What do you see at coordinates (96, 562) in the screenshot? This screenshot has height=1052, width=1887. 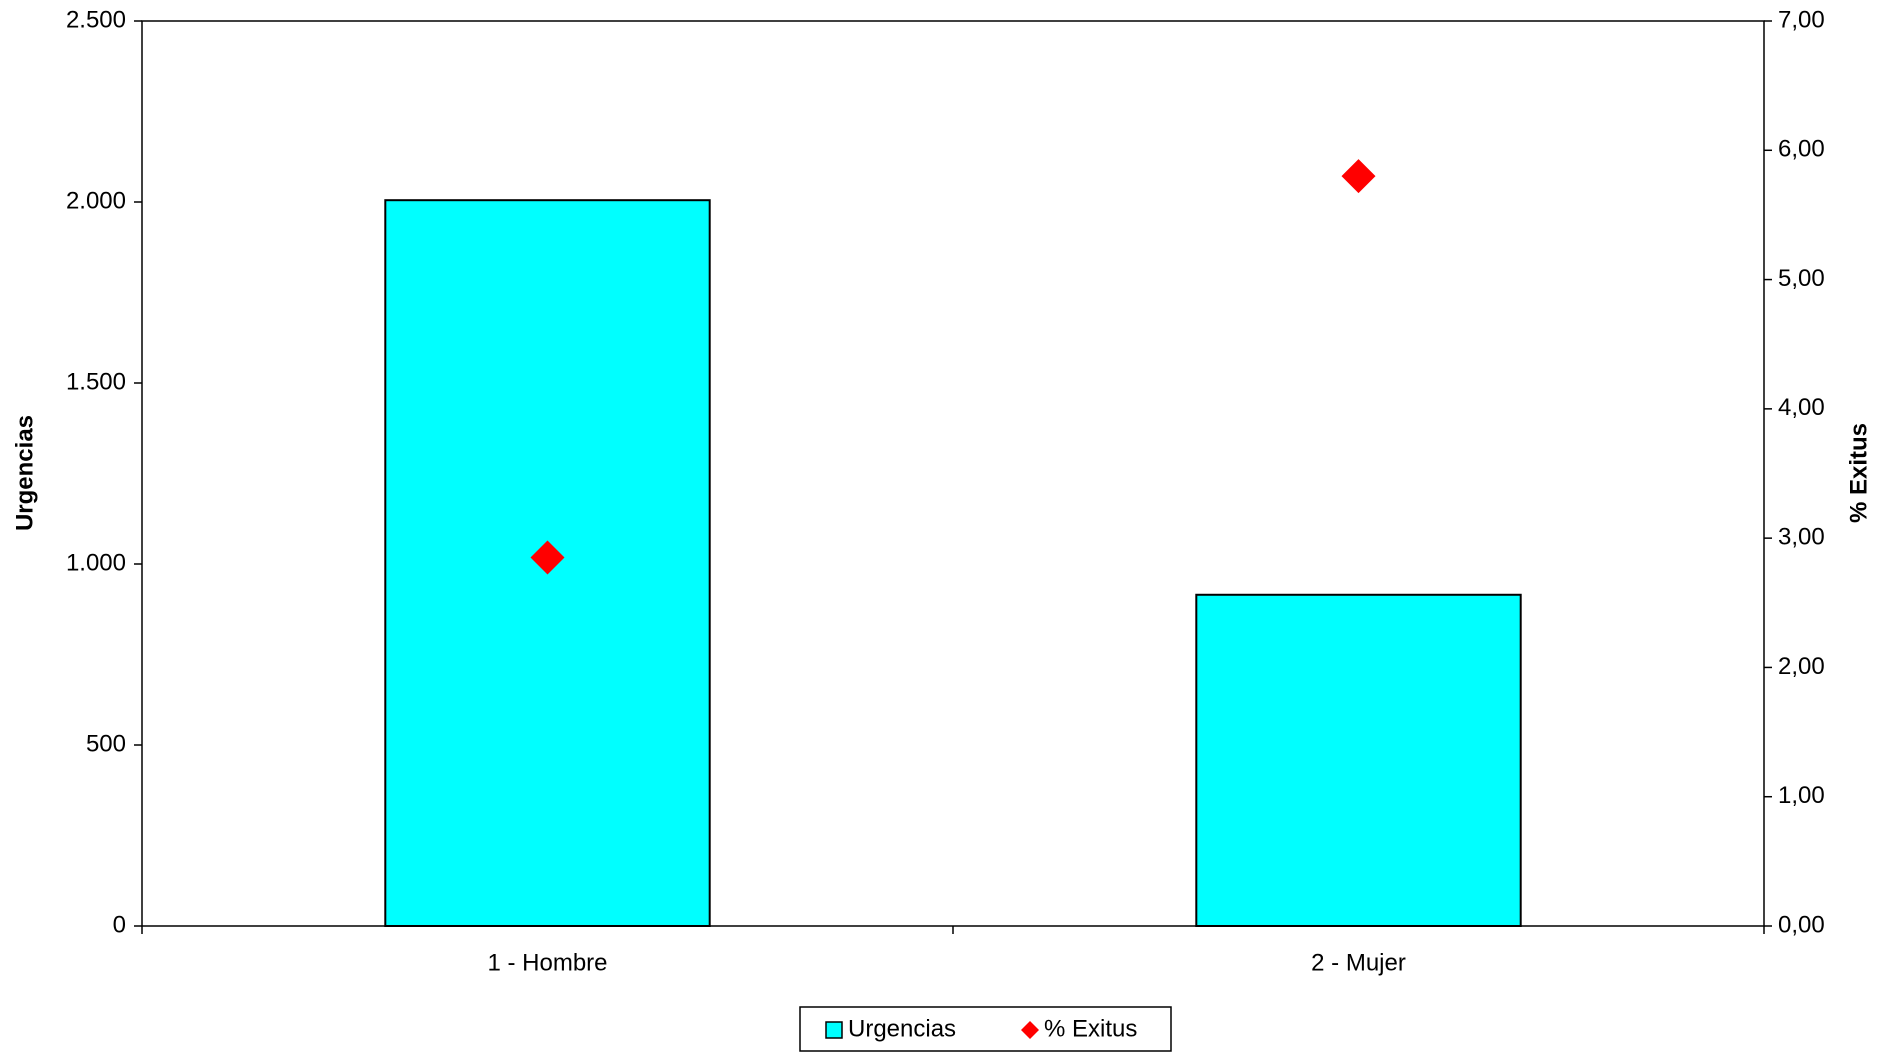 I see `y-tick-label: 1.000` at bounding box center [96, 562].